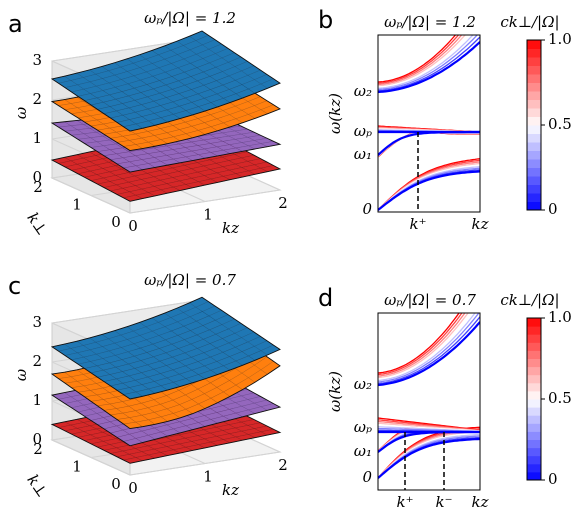 Image resolution: width=582 pixels, height=514 pixels. I want to click on panel-label: d, so click(325, 298).